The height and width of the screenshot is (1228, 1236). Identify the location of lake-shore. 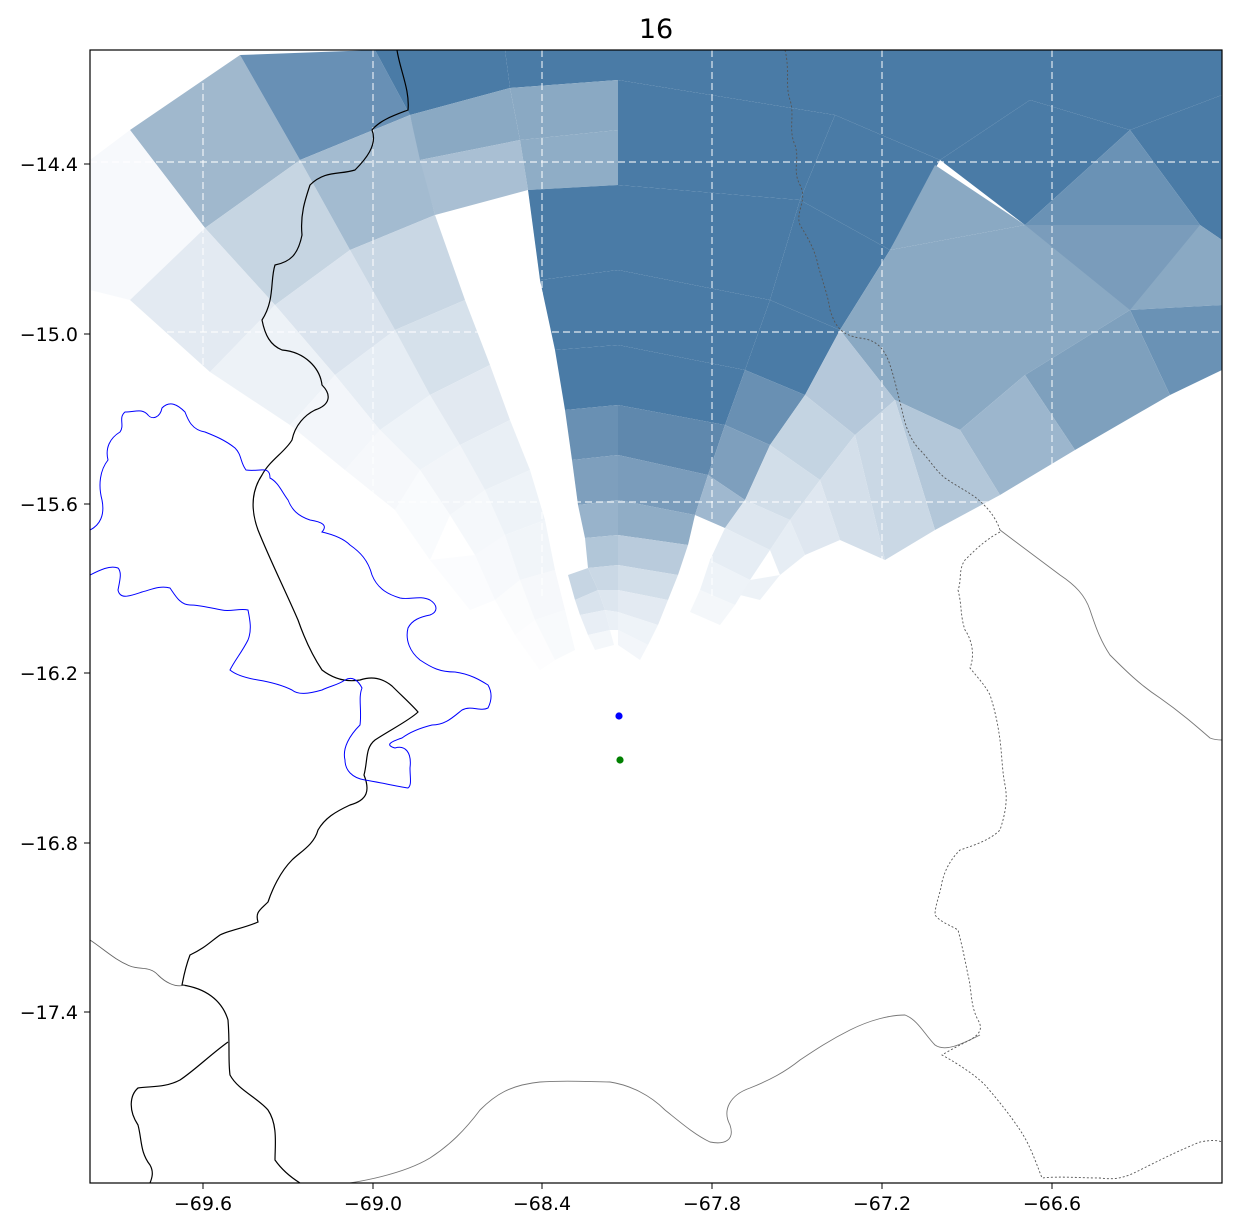
(291, 596).